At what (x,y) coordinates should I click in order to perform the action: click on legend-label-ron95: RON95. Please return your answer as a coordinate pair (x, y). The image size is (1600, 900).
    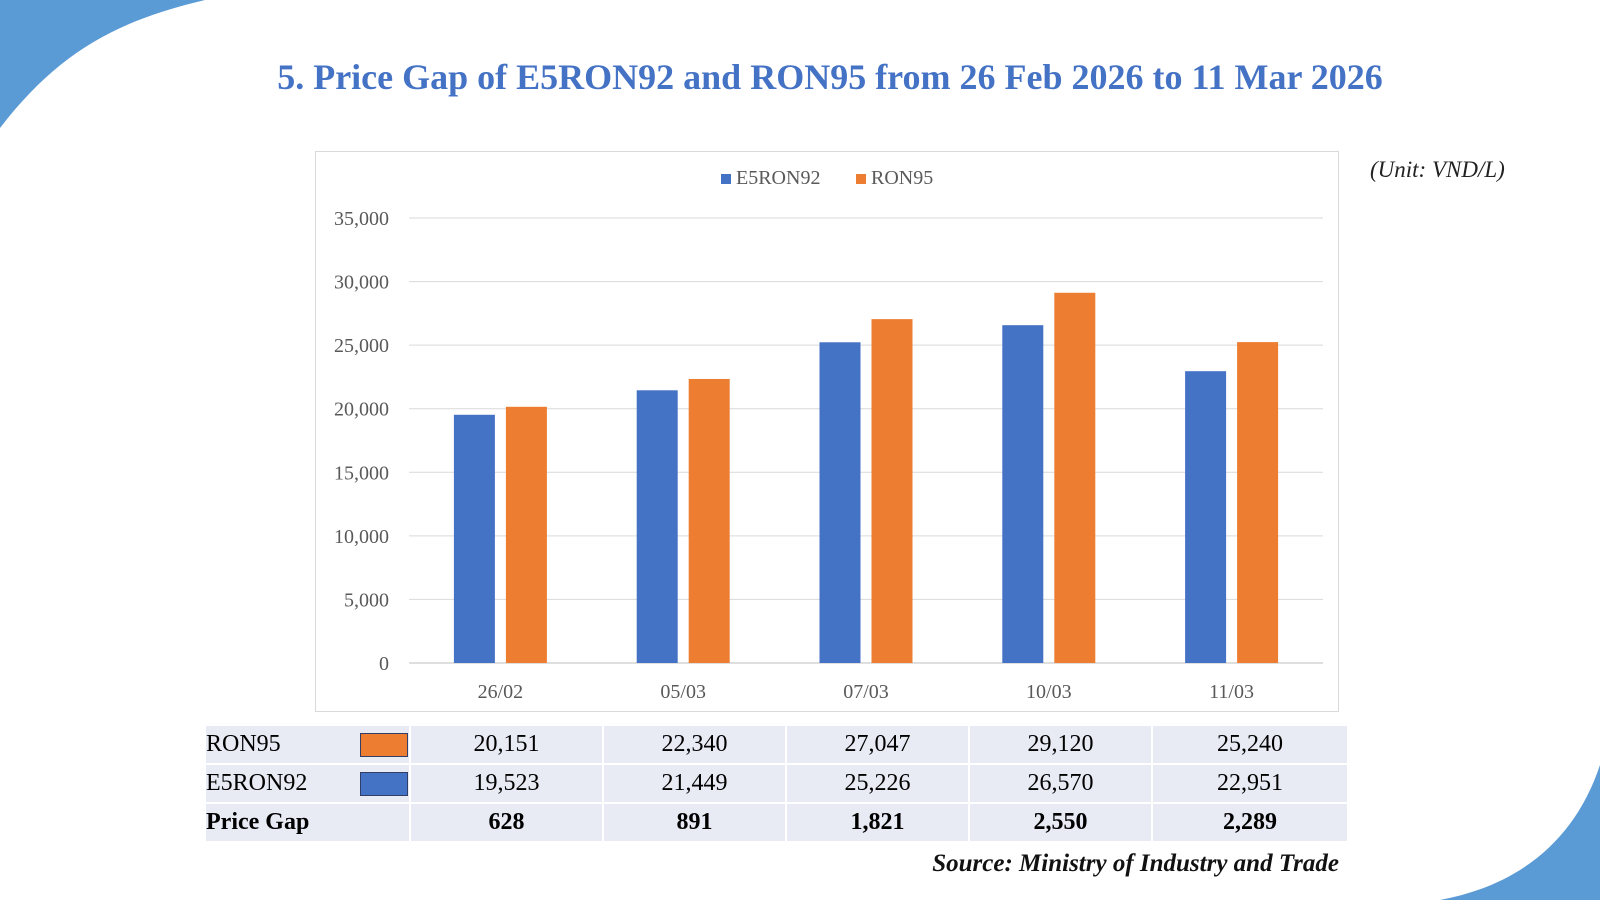
    Looking at the image, I should click on (902, 178).